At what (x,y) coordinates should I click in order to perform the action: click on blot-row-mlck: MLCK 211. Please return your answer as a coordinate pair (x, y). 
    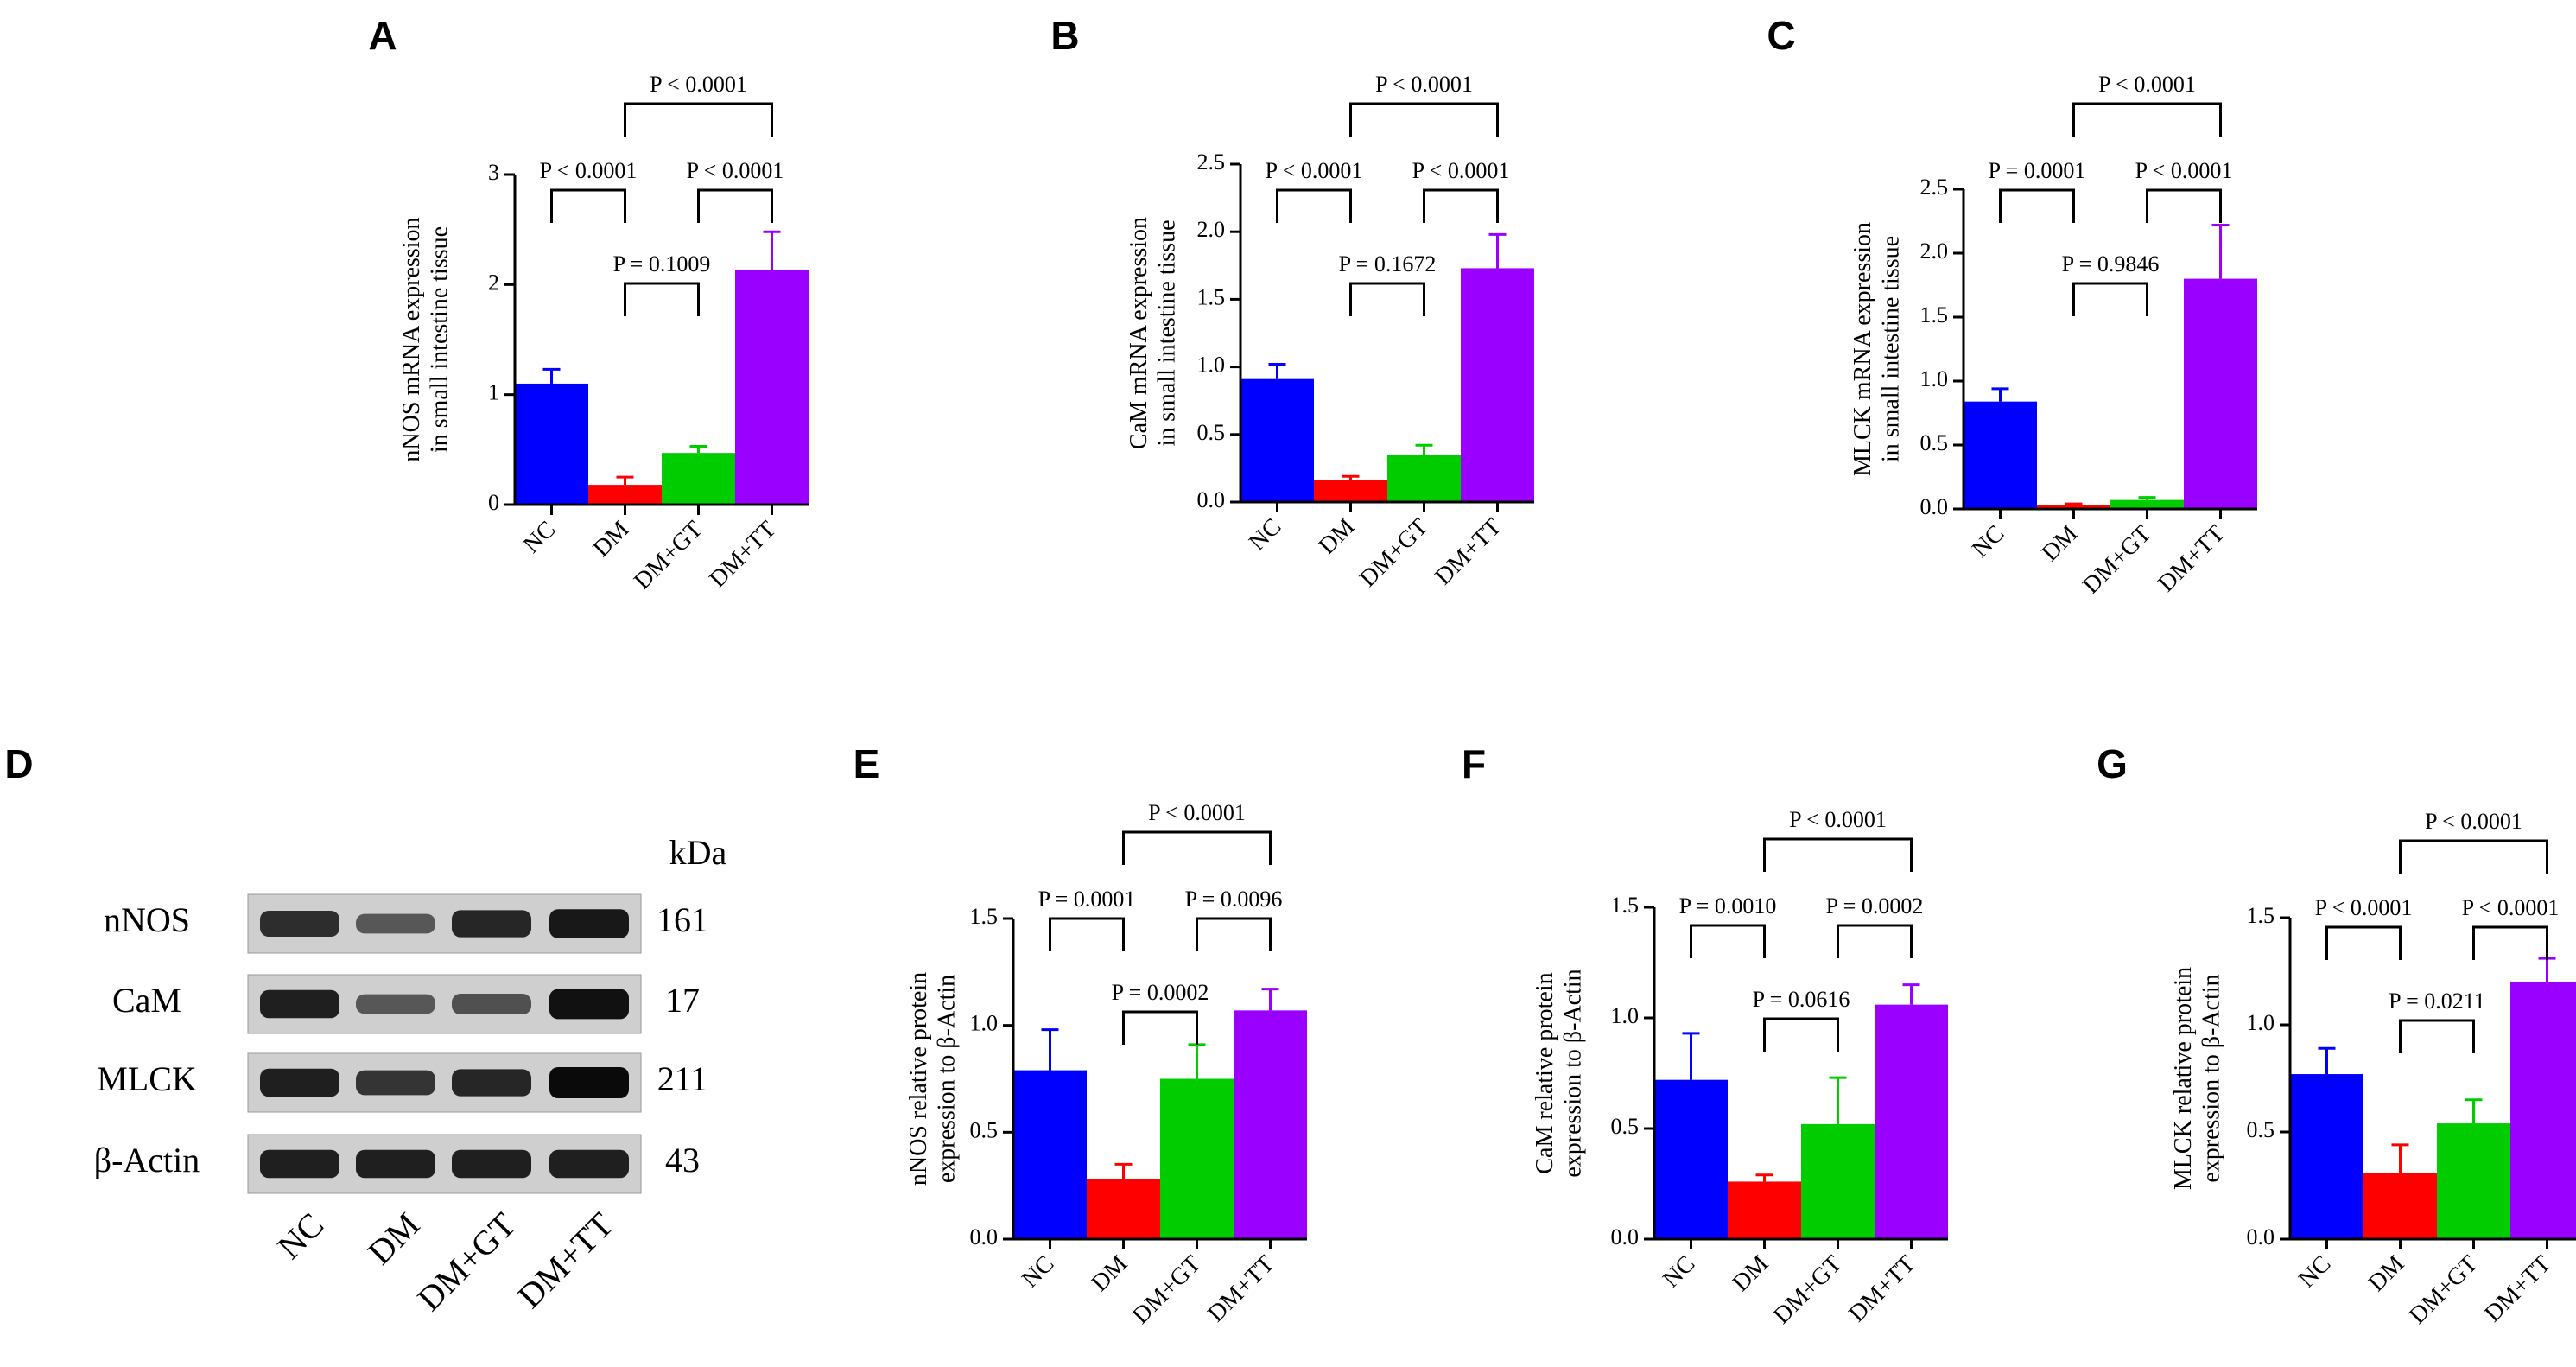
    Looking at the image, I should click on (402, 1082).